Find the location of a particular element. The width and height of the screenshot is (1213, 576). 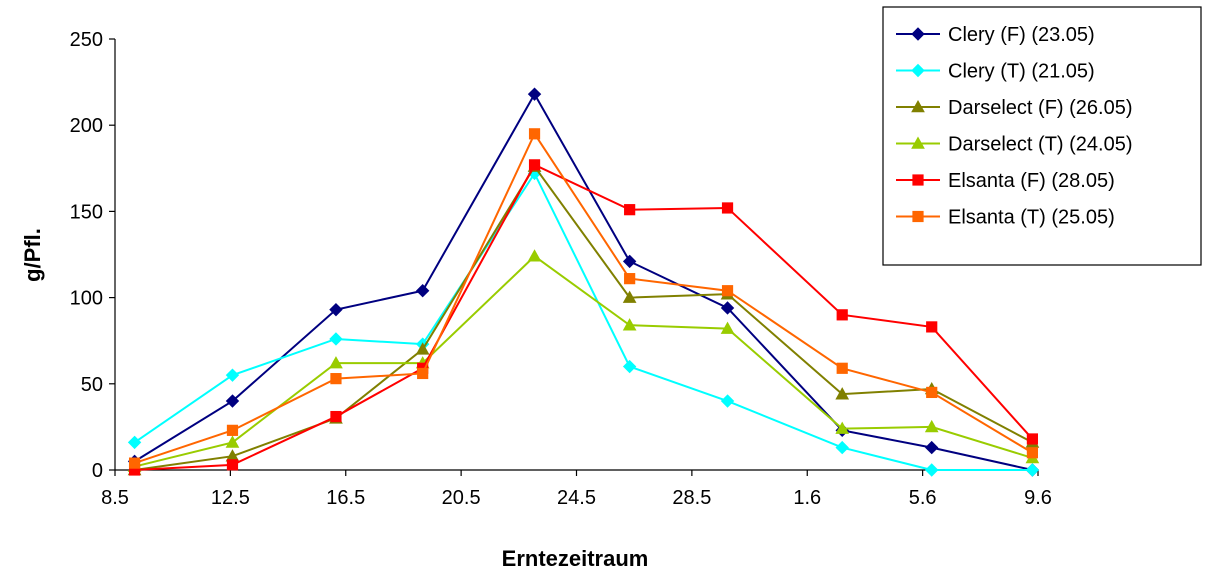

x-tick-label: 1.6 is located at coordinates (807, 498).